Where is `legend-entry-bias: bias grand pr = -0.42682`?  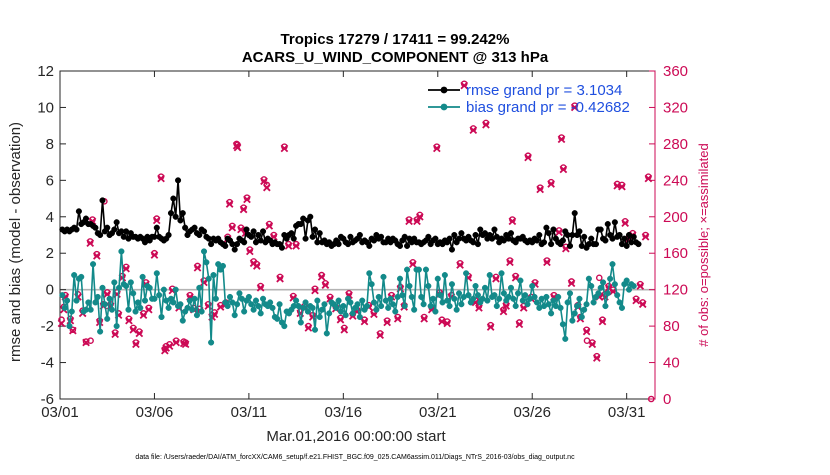 legend-entry-bias: bias grand pr = -0.42682 is located at coordinates (548, 107).